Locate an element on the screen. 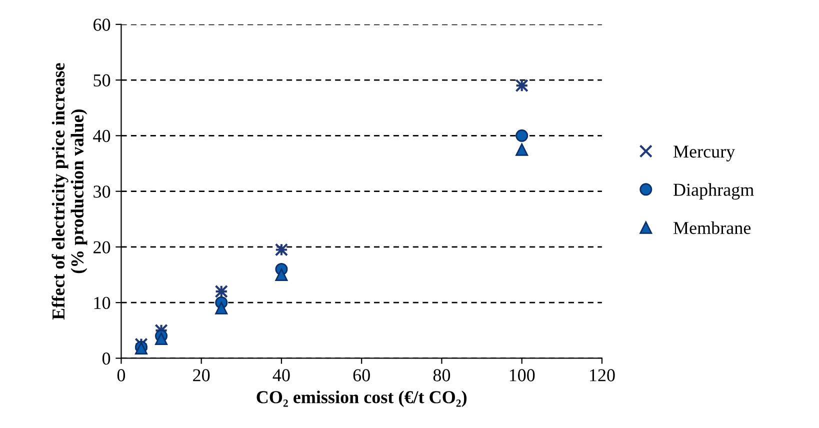 This screenshot has width=819, height=428. y-tick-label: 60 is located at coordinates (102, 24).